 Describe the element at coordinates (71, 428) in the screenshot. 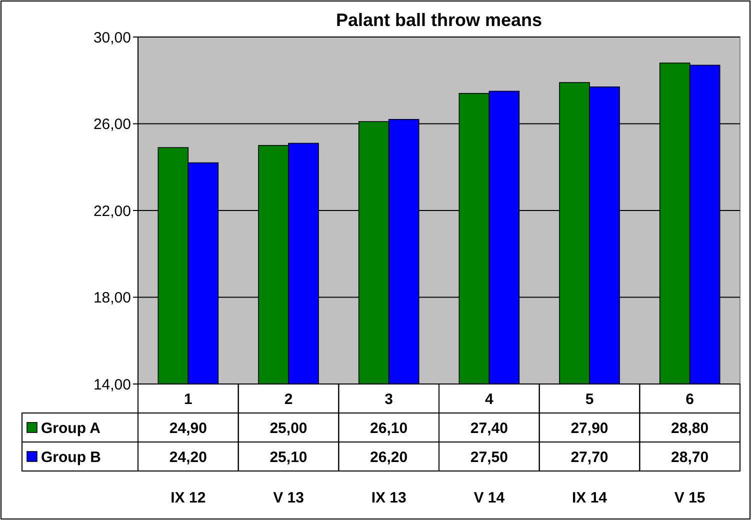

I see `legend-label: Group A` at that location.